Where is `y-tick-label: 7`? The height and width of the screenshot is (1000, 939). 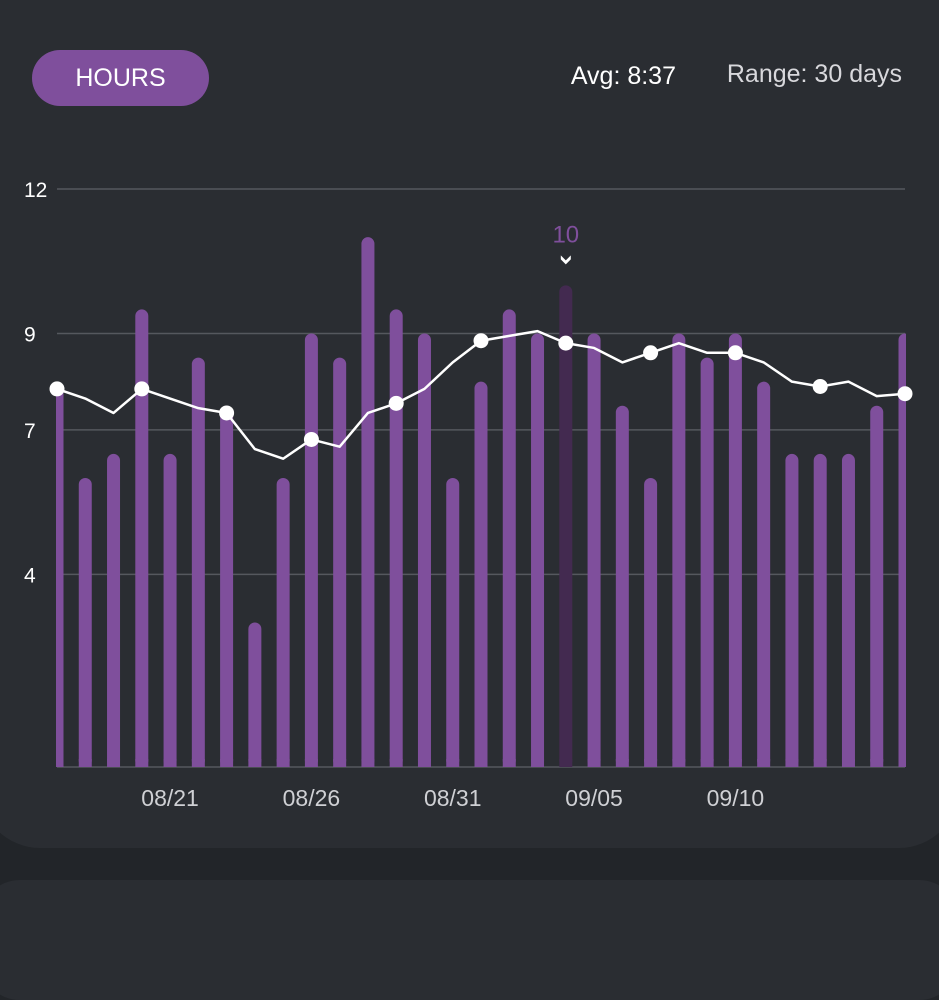
y-tick-label: 7 is located at coordinates (30, 431).